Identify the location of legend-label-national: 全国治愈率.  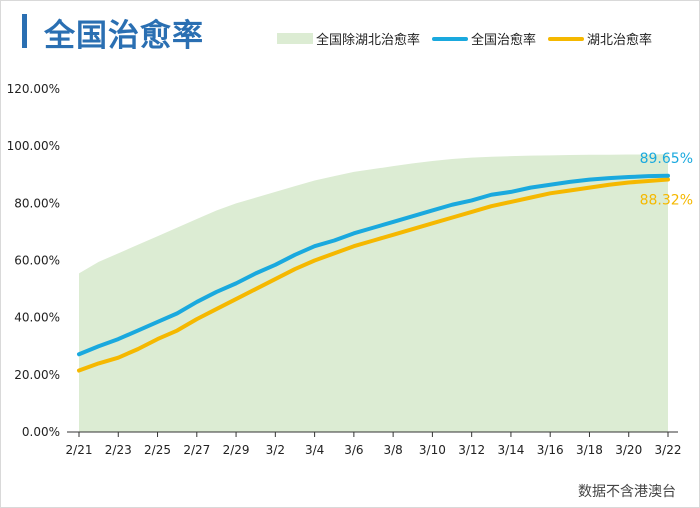
(504, 40).